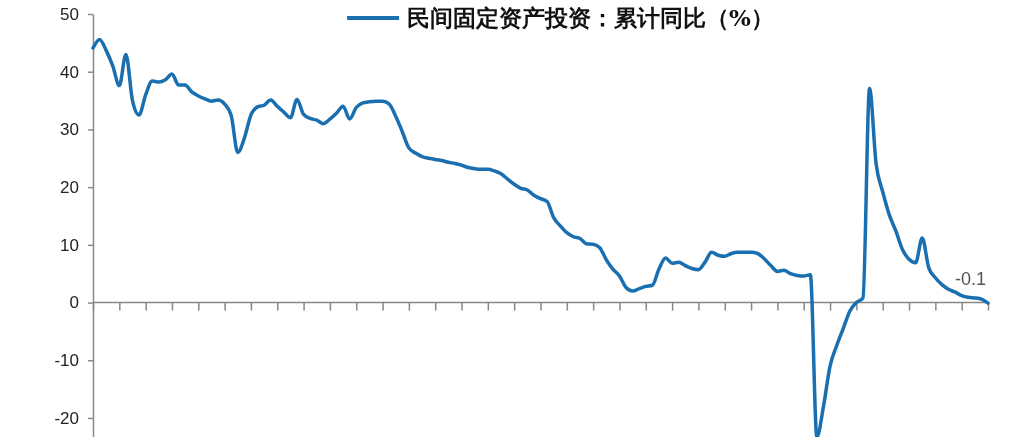 The image size is (1026, 437). What do you see at coordinates (69, 245) in the screenshot?
I see `y-tick-label: 10` at bounding box center [69, 245].